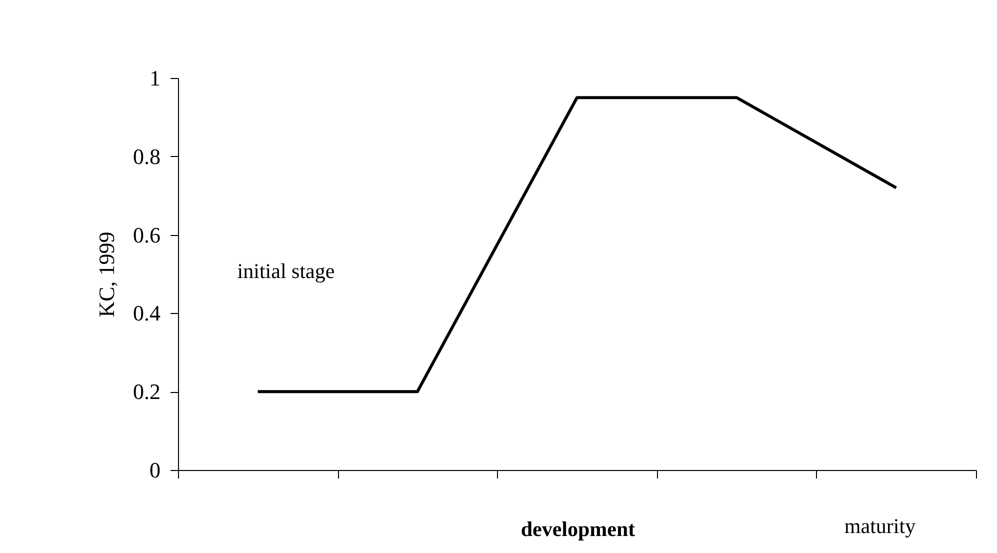 The height and width of the screenshot is (553, 997). Describe the element at coordinates (146, 313) in the screenshot. I see `y-tick-label: 0.4` at that location.